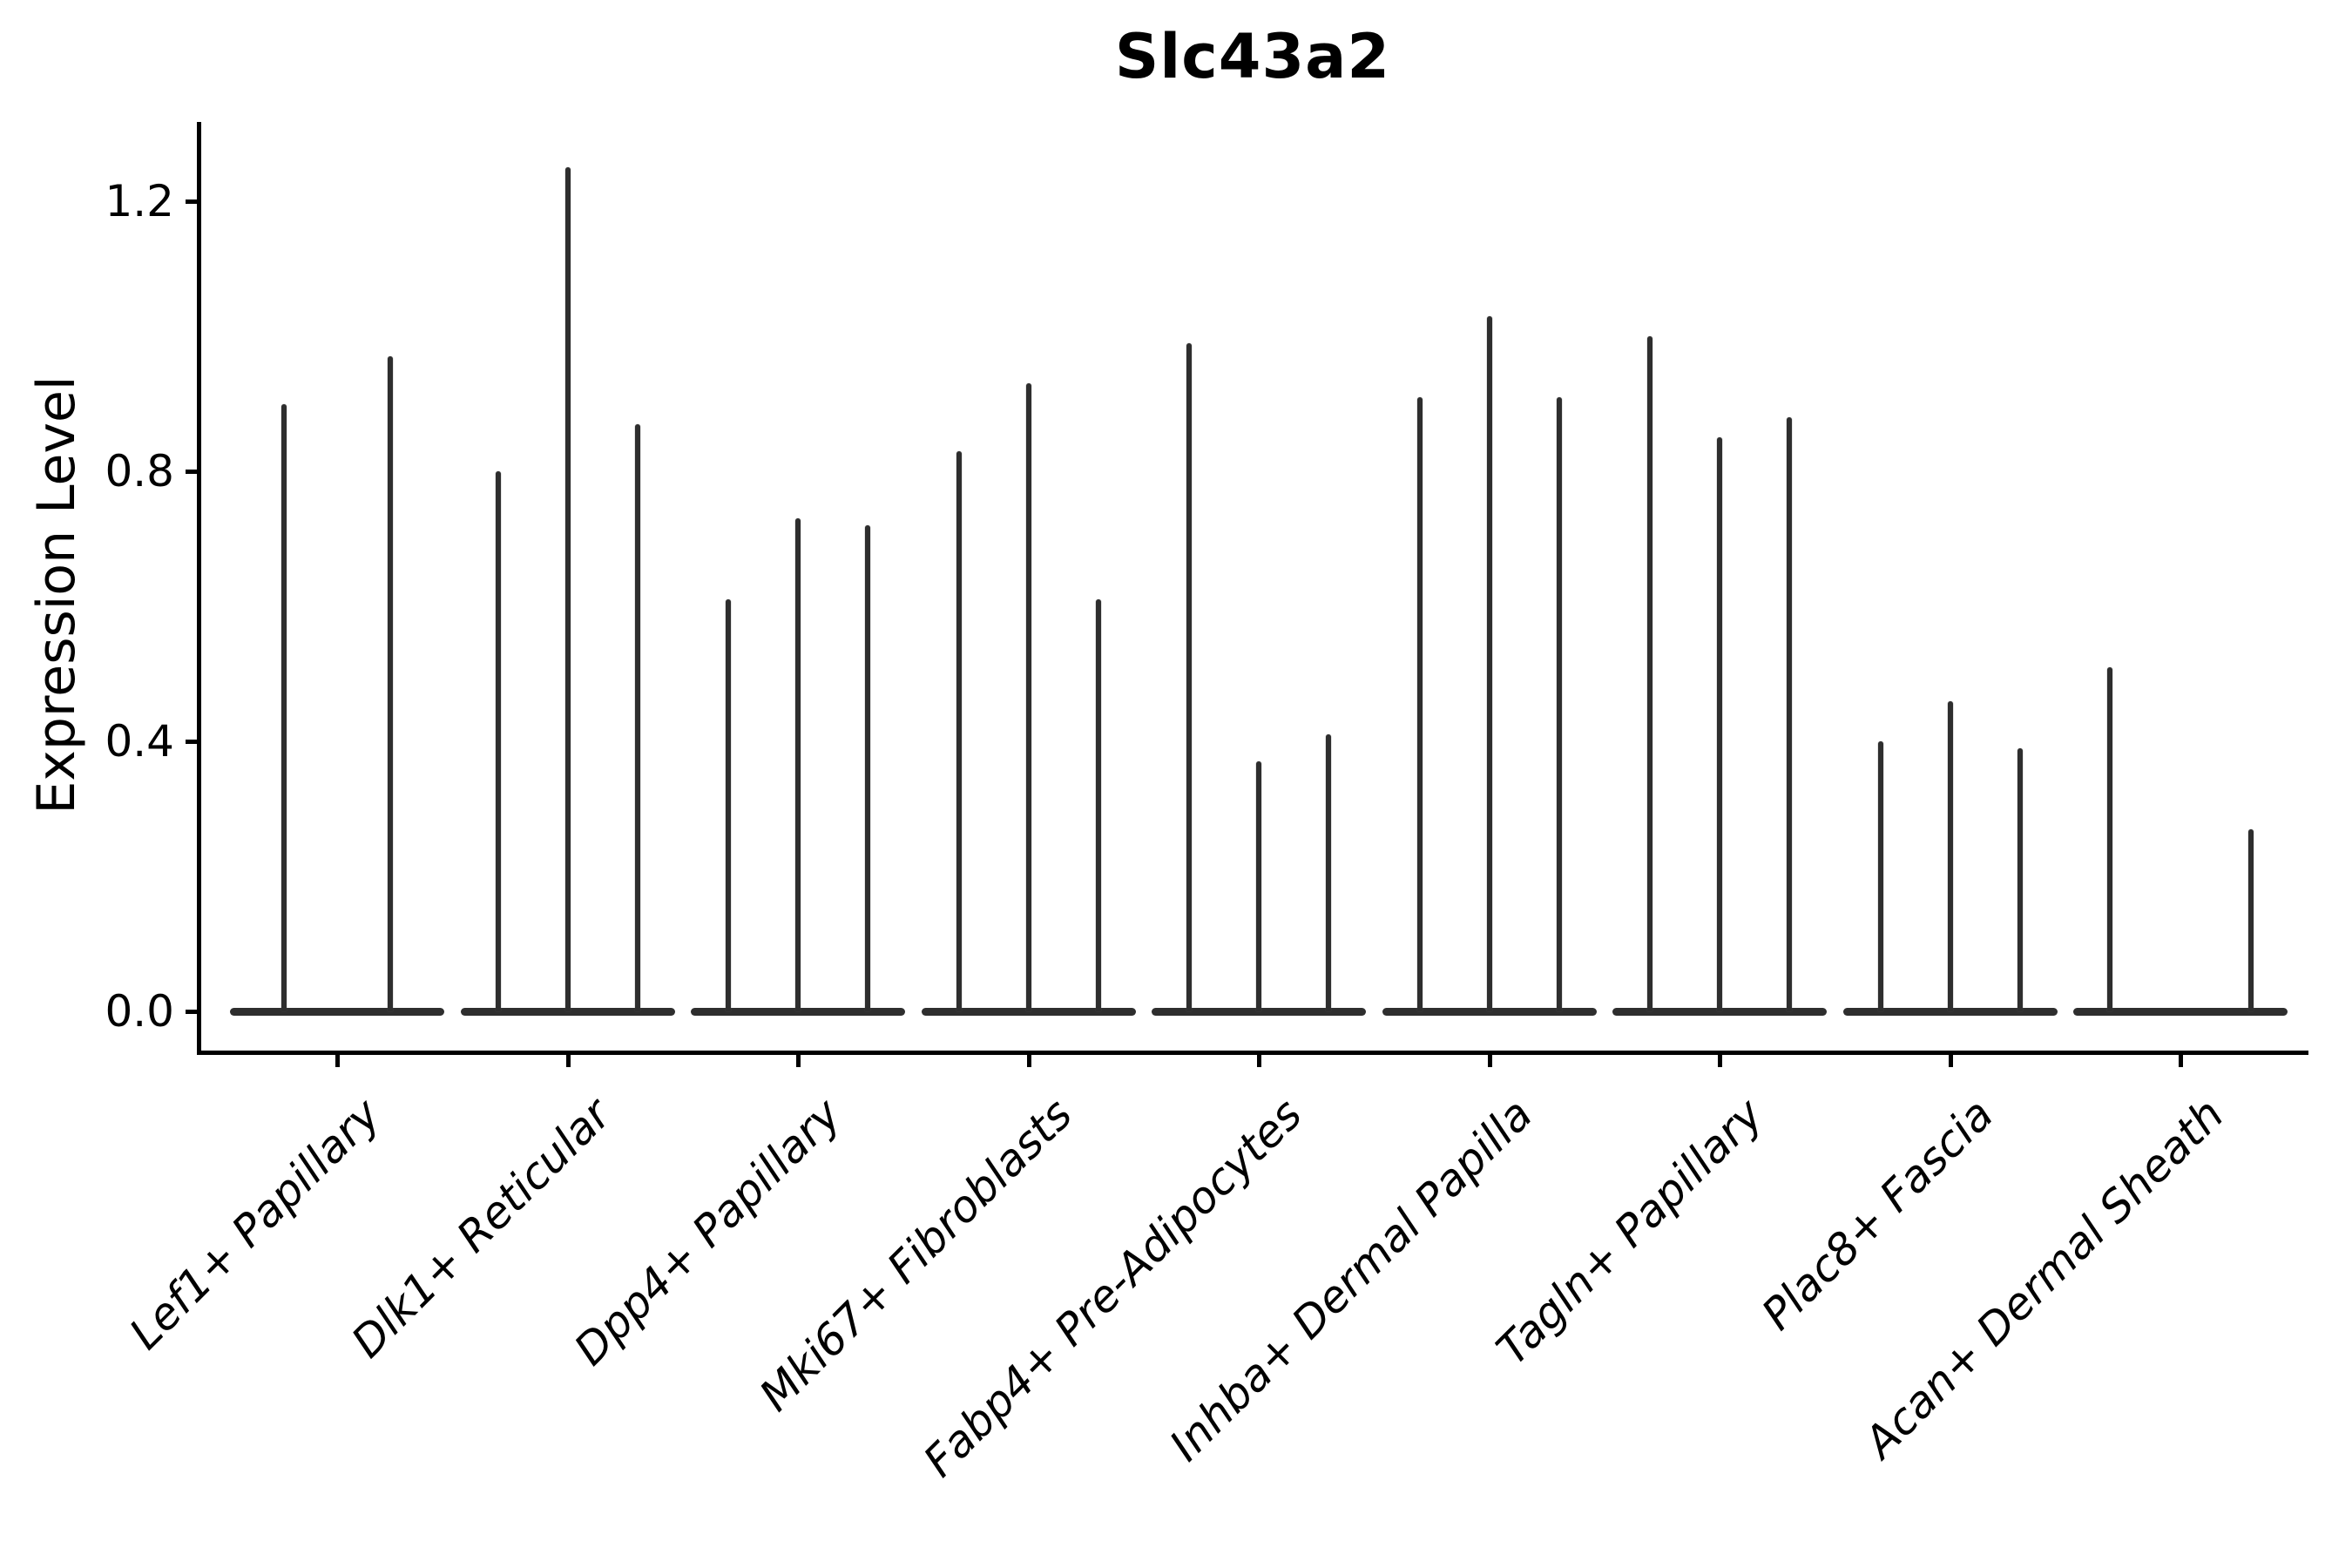 The width and height of the screenshot is (2352, 1568). Describe the element at coordinates (139, 1012) in the screenshot. I see `y-tick-label: 0.0` at that location.